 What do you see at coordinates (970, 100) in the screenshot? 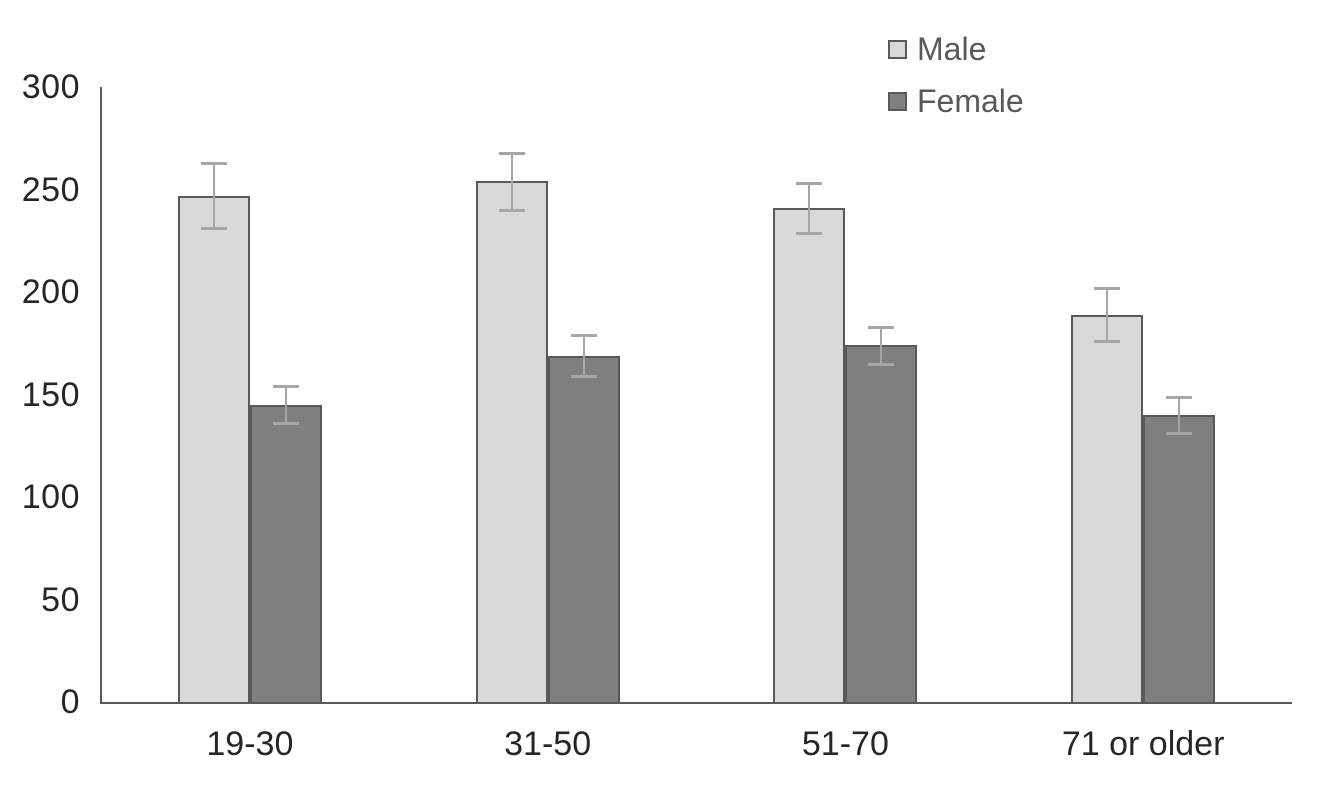
I see `legend-label-female: Female` at bounding box center [970, 100].